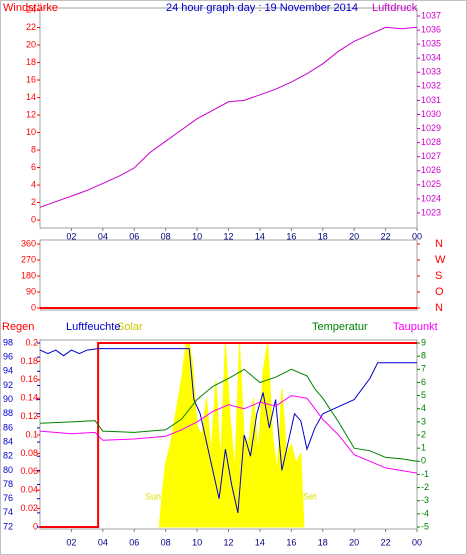  What do you see at coordinates (28, 275) in the screenshot?
I see `y-tick-label: 180` at bounding box center [28, 275].